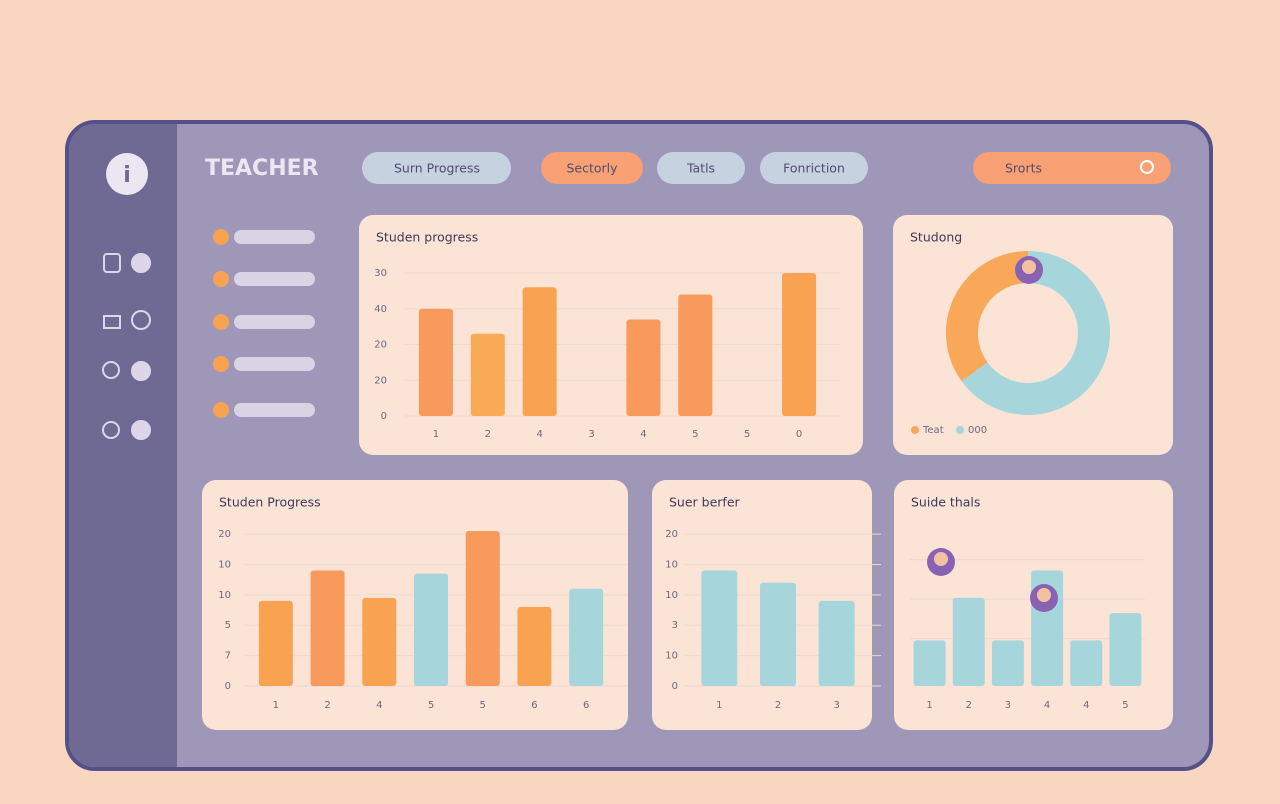 This screenshot has width=1280, height=804. I want to click on nav-label: Tatls, so click(700, 168).